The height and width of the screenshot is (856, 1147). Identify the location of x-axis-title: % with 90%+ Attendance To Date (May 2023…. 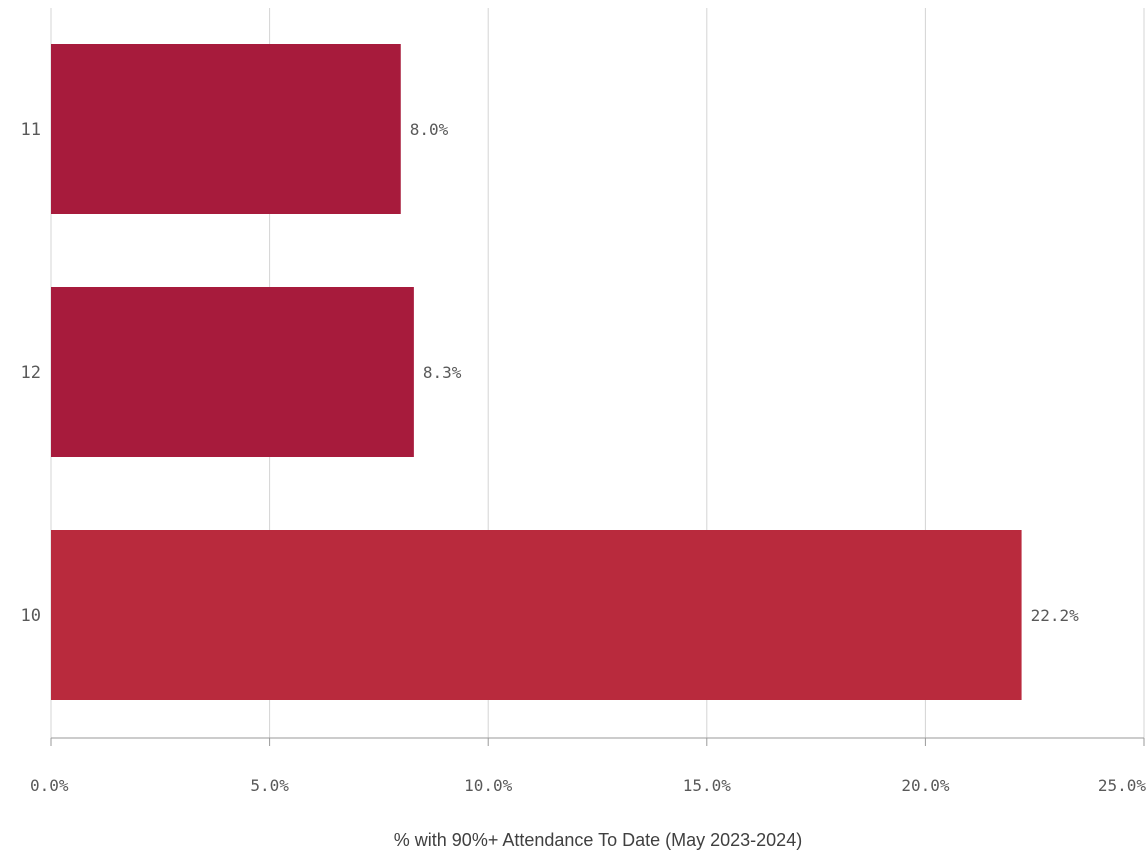
(598, 840).